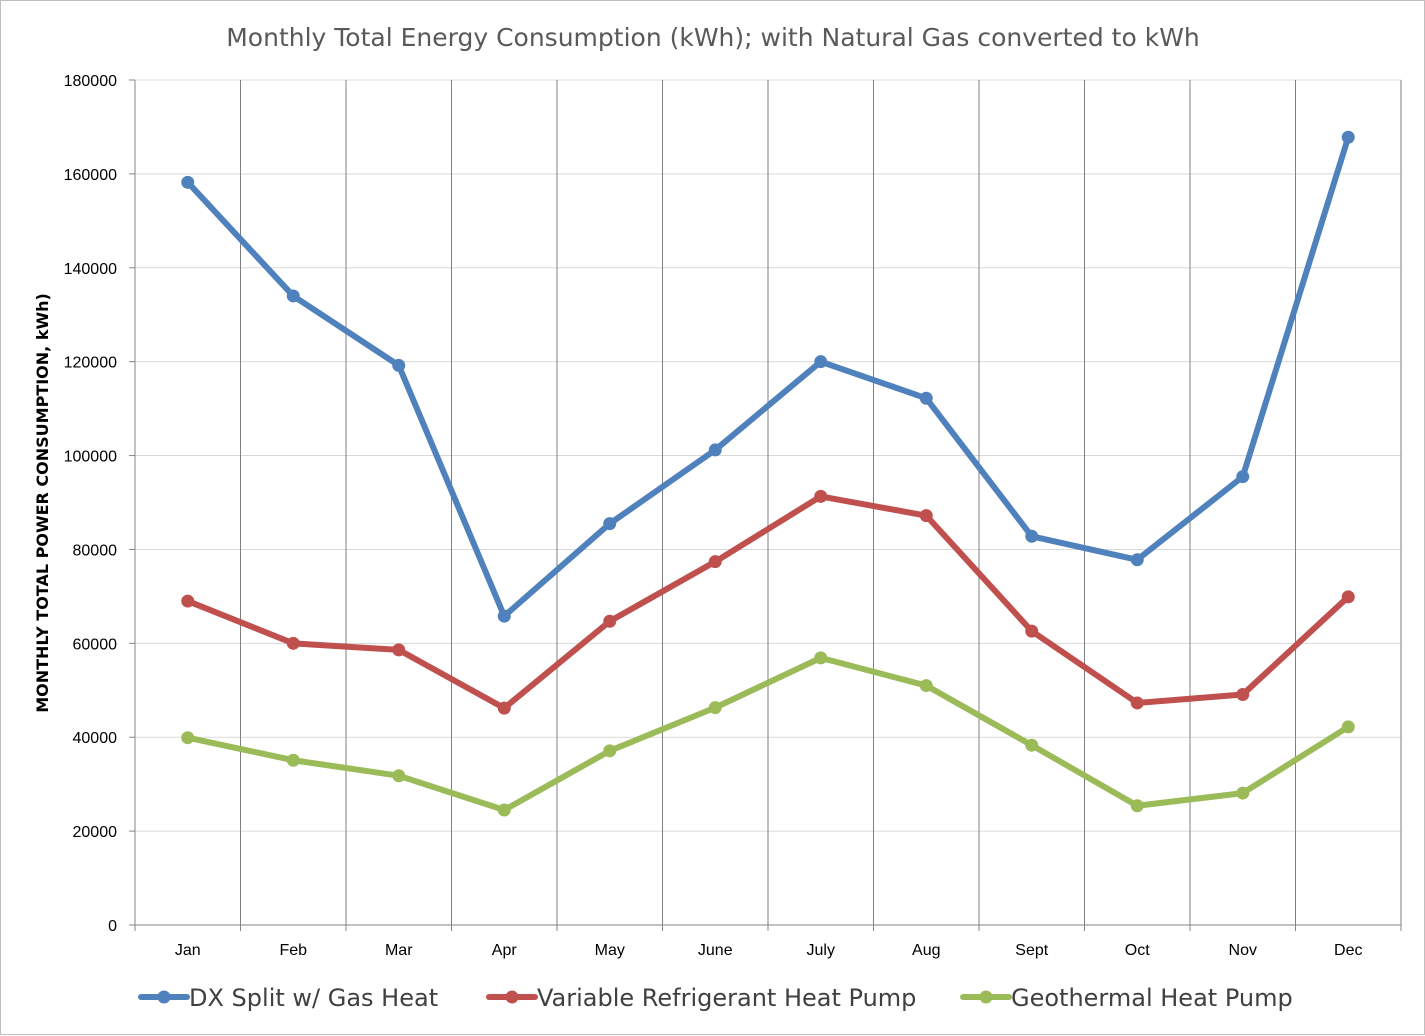 Image resolution: width=1425 pixels, height=1036 pixels. Describe the element at coordinates (926, 950) in the screenshot. I see `x-tick-label: Aug` at that location.